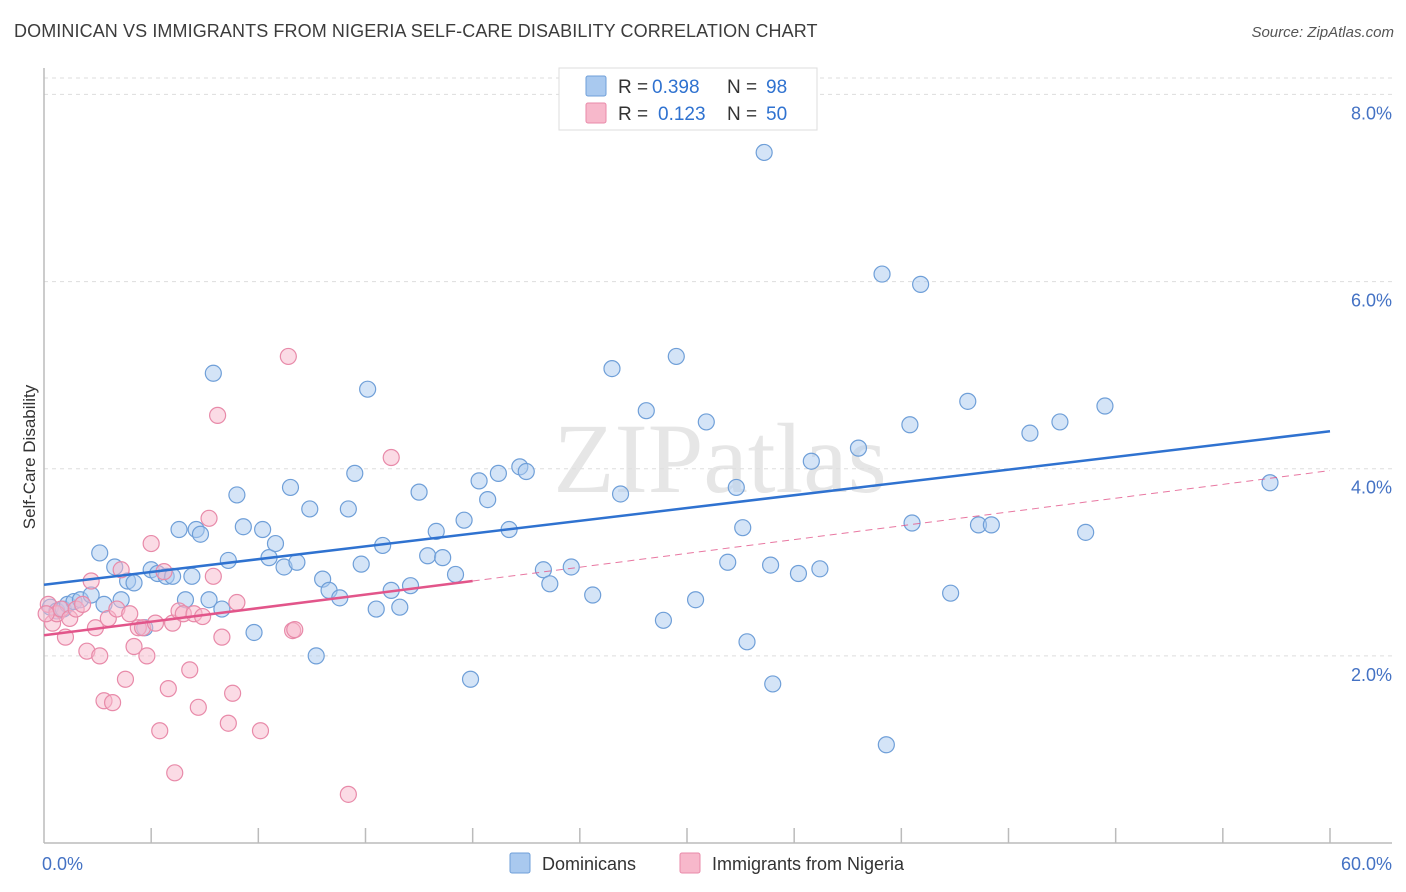  What do you see at coordinates (62, 864) in the screenshot?
I see `x-tick-label-left: 0.0%` at bounding box center [62, 864].